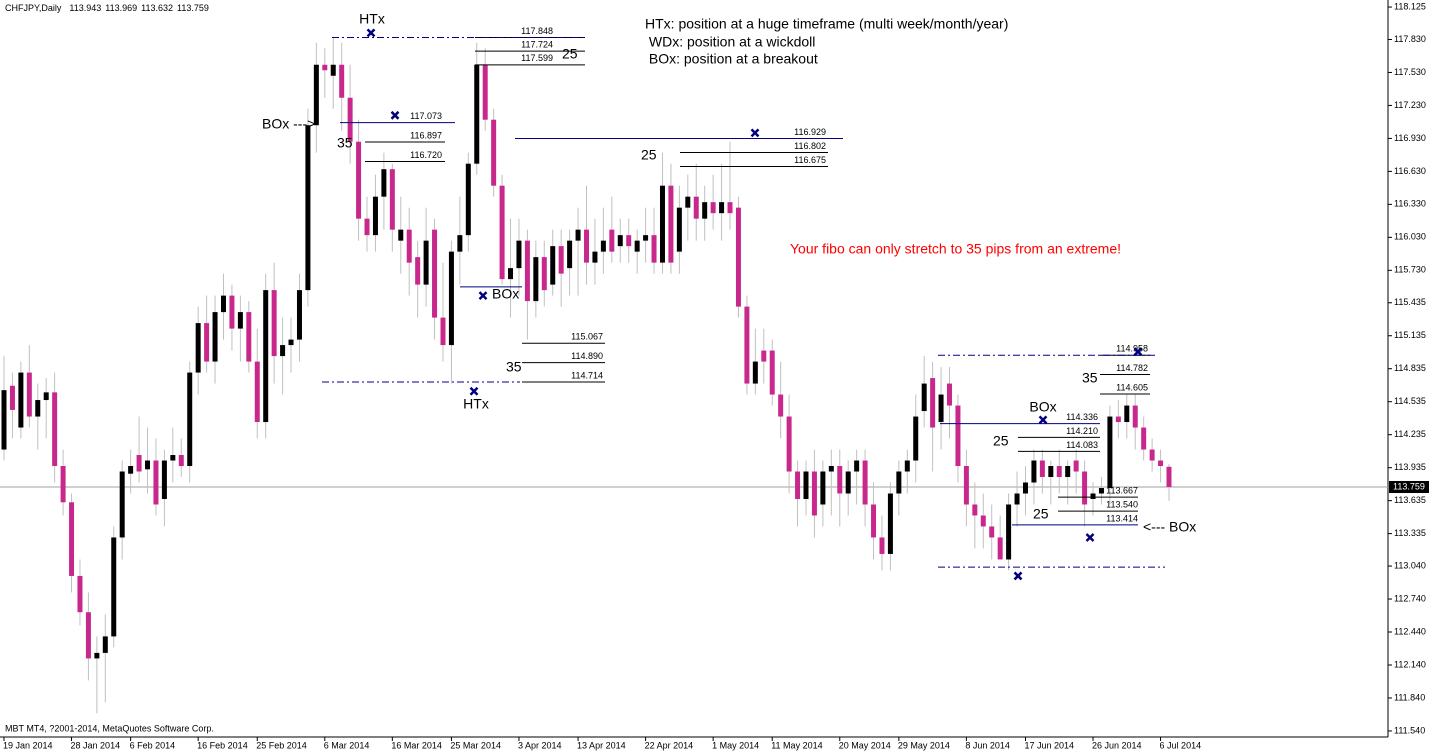 The height and width of the screenshot is (755, 1432). What do you see at coordinates (730, 42) in the screenshot?
I see `note: WDx: position at a wickdoll` at bounding box center [730, 42].